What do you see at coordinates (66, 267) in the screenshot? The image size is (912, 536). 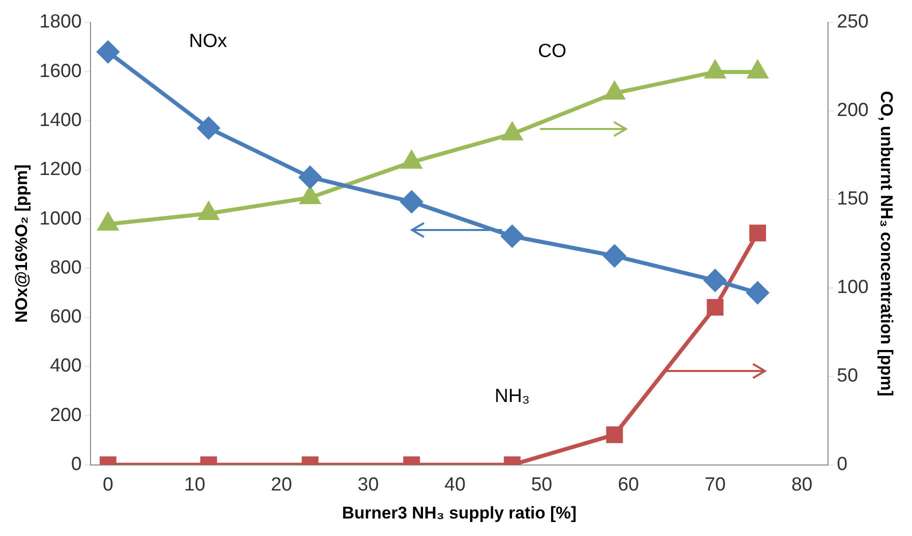 I see `y-tick-label: 800` at bounding box center [66, 267].